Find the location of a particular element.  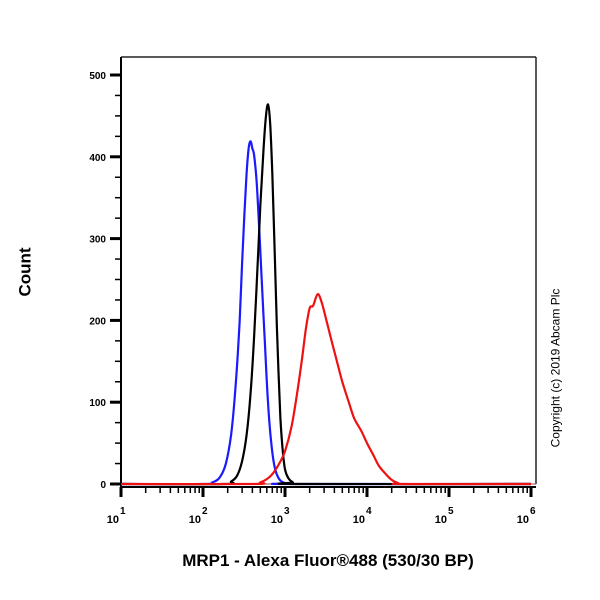

x-tick-label-exponent: 5 is located at coordinates (451, 511).